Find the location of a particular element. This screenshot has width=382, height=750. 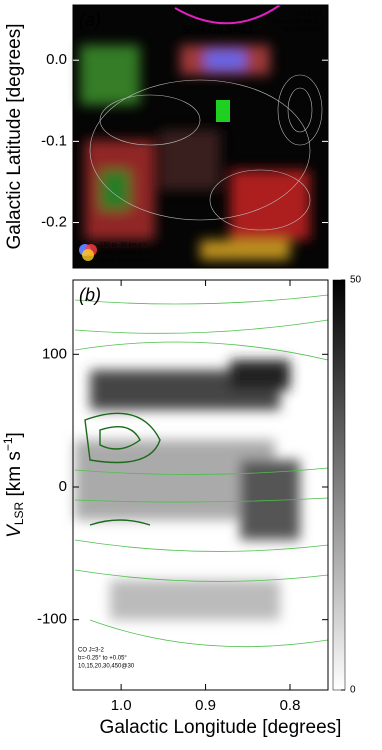

y-tick-label: -0.1 is located at coordinates (54, 140).